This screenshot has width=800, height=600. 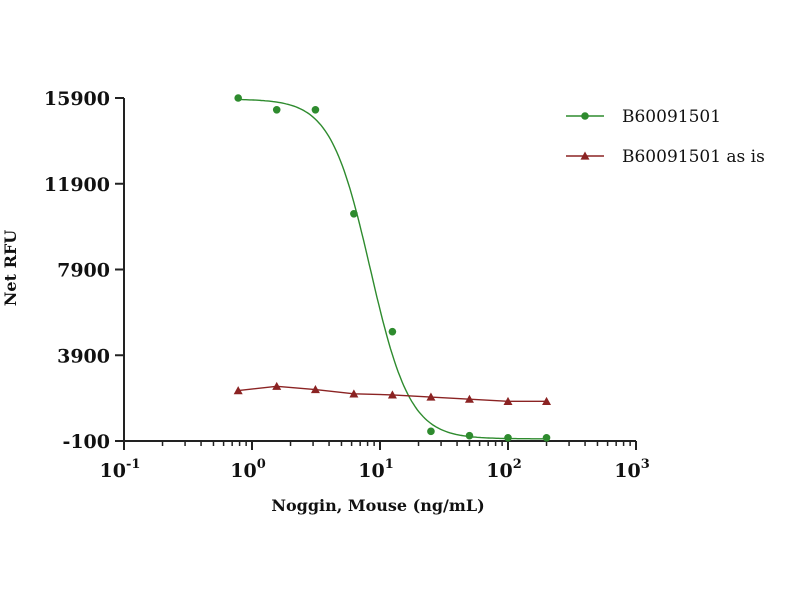 I want to click on x-tick-exponent: 3, so click(x=645, y=464).